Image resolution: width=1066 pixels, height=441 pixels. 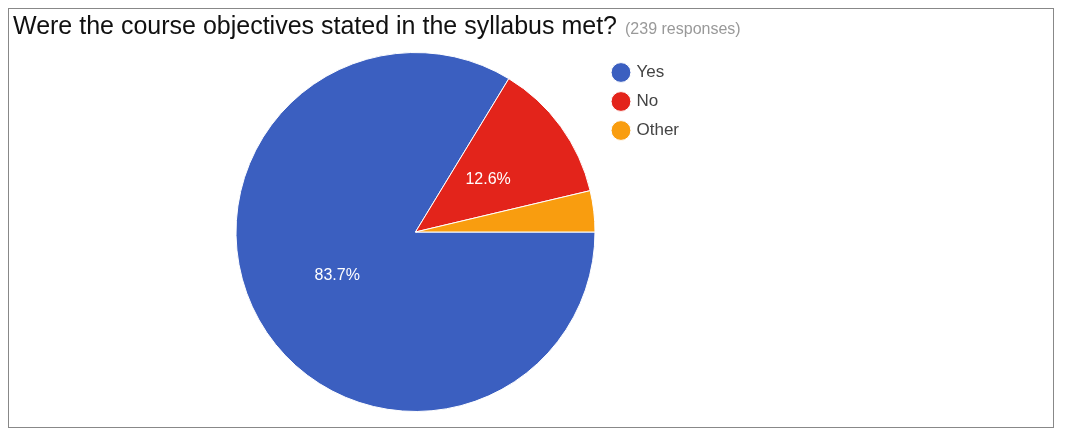 What do you see at coordinates (650, 72) in the screenshot?
I see `legend-label: Yes` at bounding box center [650, 72].